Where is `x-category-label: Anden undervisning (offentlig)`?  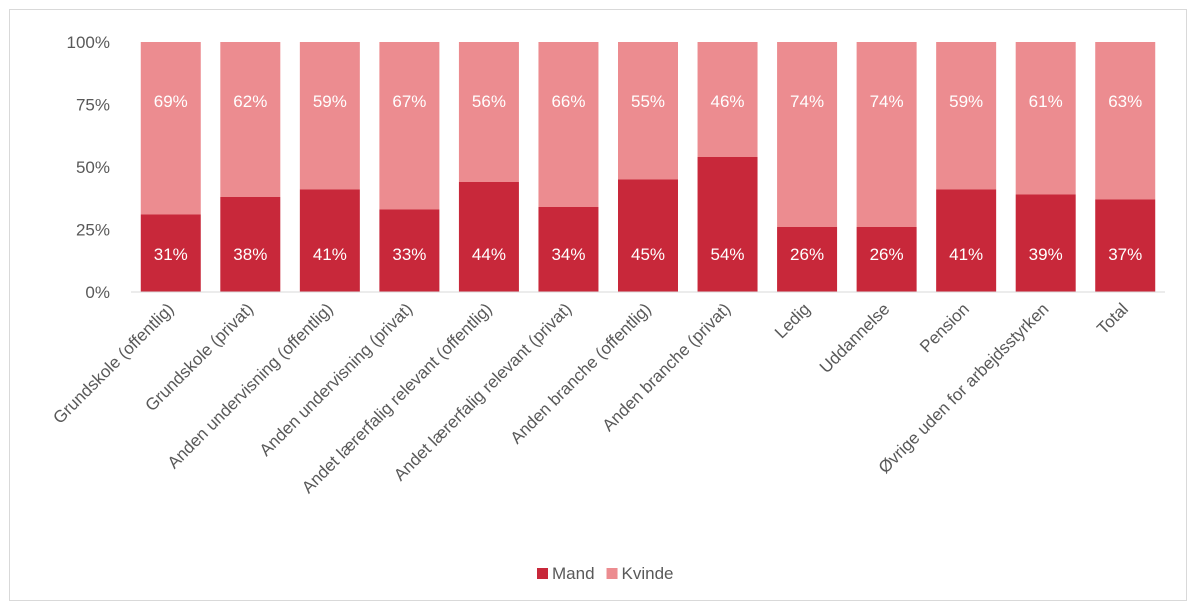 x-category-label: Anden undervisning (offentlig) is located at coordinates (250, 385).